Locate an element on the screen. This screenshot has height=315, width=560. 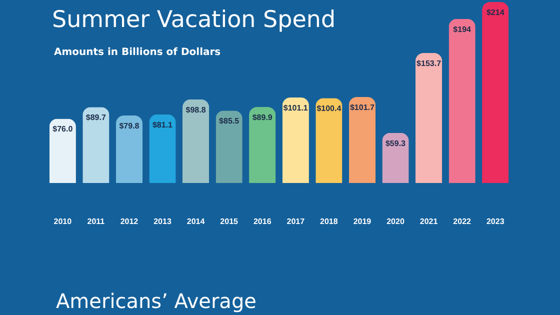
x-tick-label: 2017 is located at coordinates (296, 221).